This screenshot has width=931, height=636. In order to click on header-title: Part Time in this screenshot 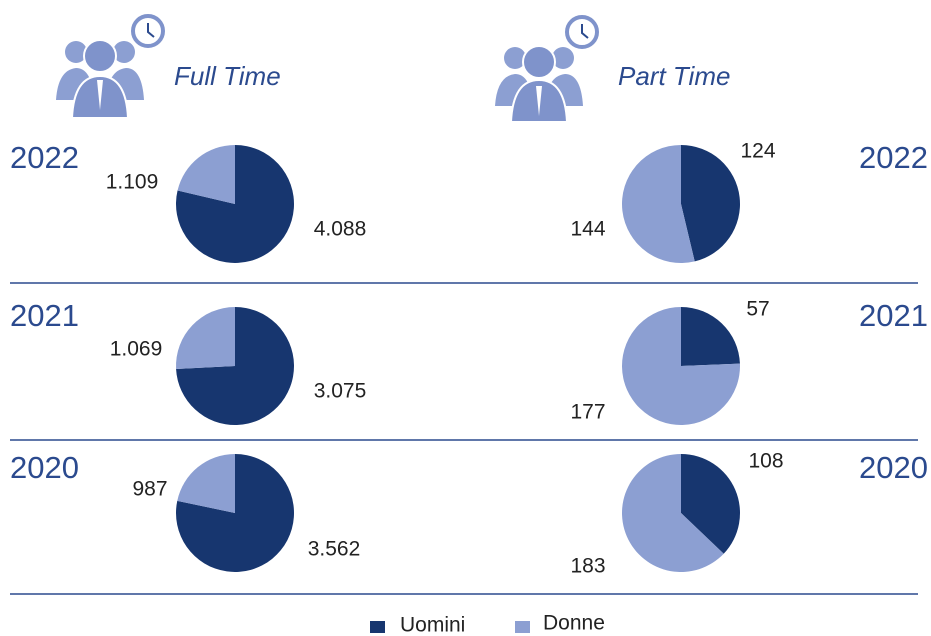, I will do `click(674, 76)`.